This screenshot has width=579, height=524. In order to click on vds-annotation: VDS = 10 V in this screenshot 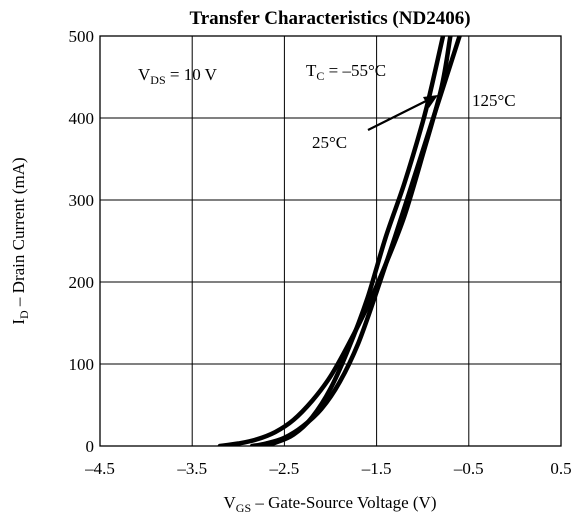, I will do `click(178, 76)`.